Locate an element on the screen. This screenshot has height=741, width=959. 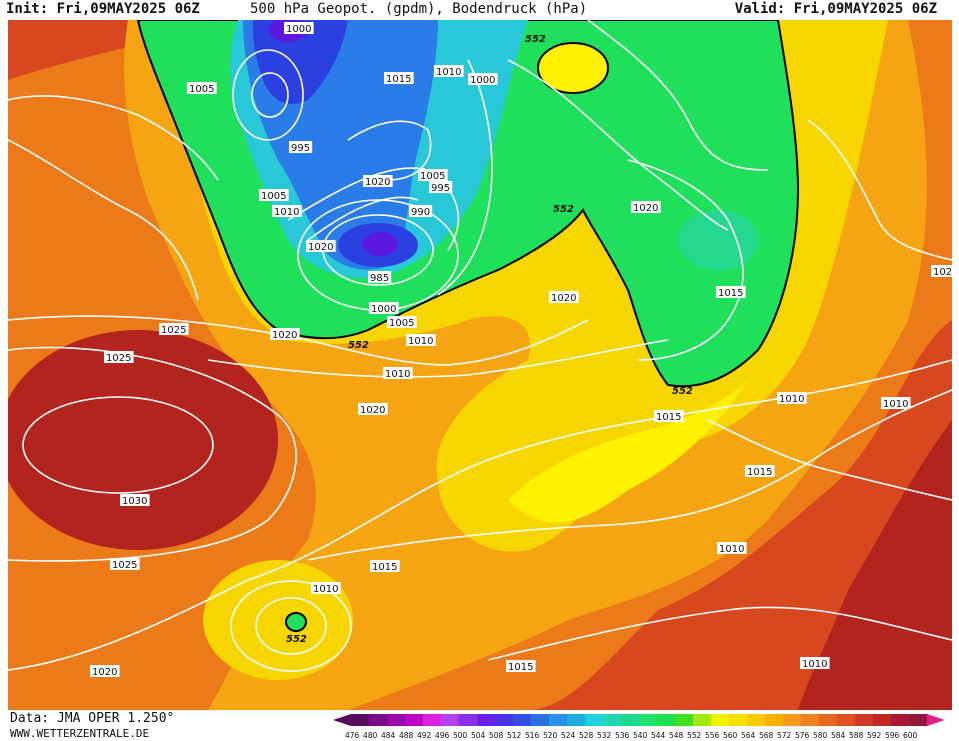
colorbar-tick-label: 564 is located at coordinates (748, 735).